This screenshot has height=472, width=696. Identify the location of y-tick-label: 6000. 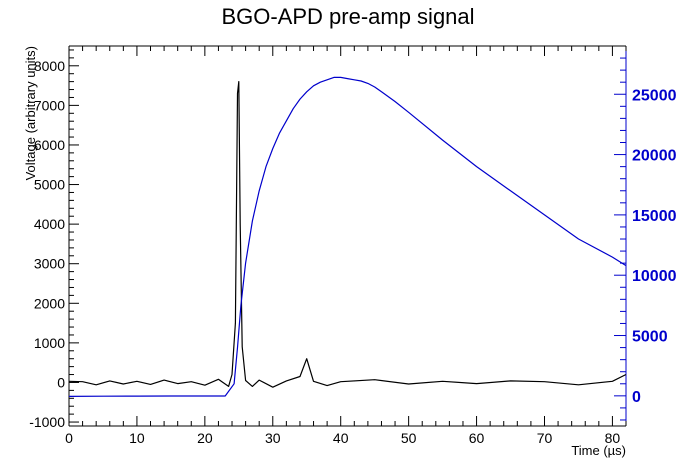
(49, 145).